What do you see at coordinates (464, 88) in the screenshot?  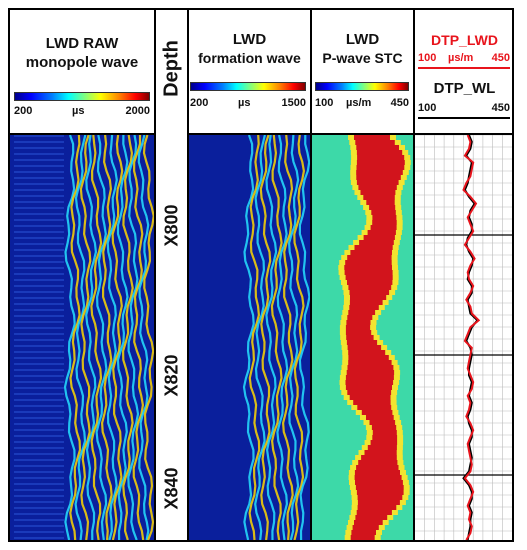 I see `curve2-name: DTP_WL` at bounding box center [464, 88].